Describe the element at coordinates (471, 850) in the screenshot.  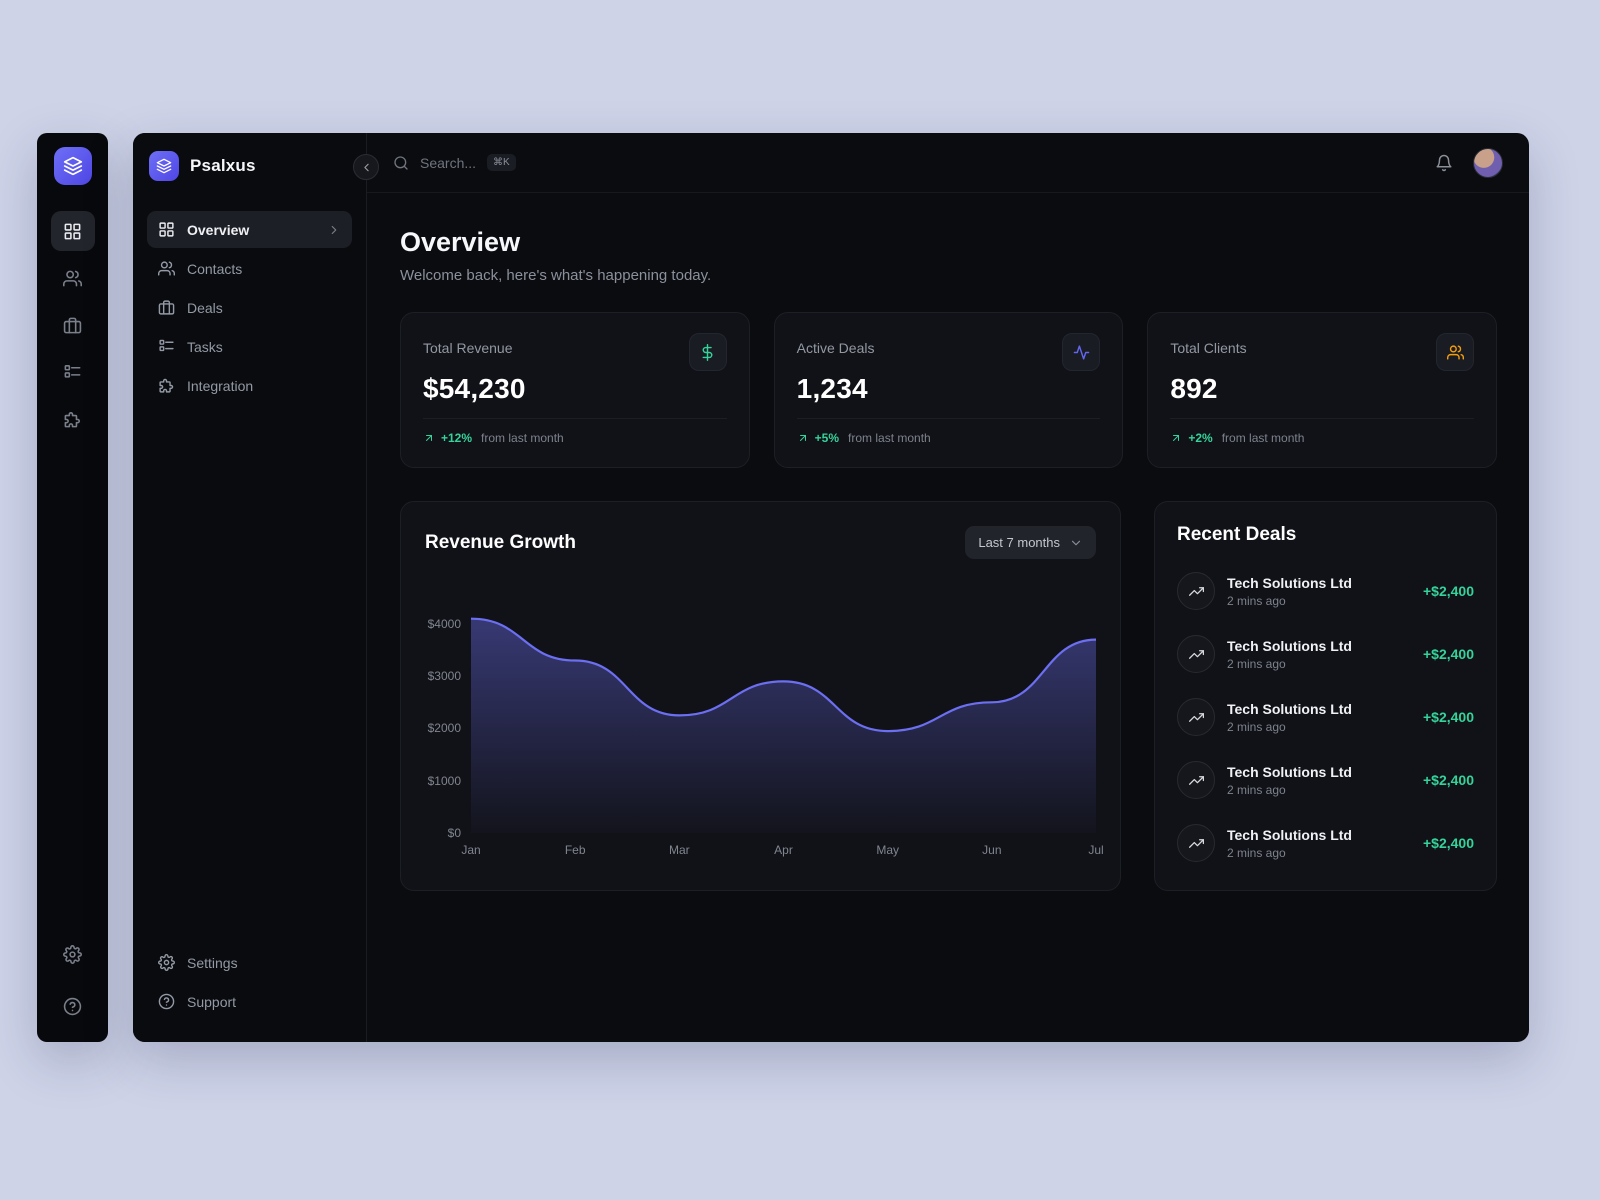
I see `x-axis-tick: Jan` at that location.